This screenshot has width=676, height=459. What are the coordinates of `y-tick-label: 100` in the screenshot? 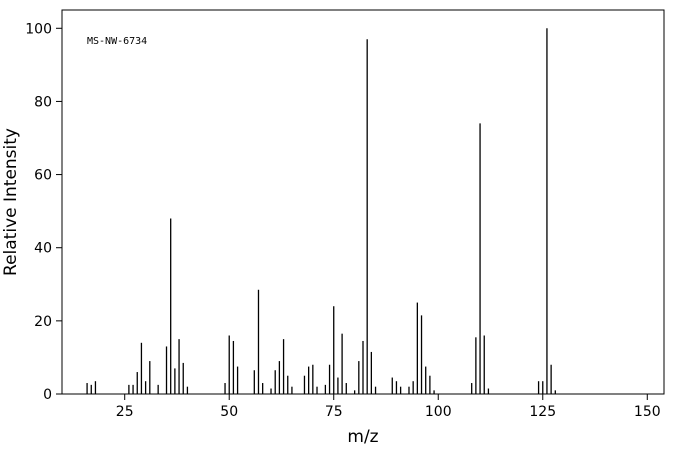 It's located at (38, 29).